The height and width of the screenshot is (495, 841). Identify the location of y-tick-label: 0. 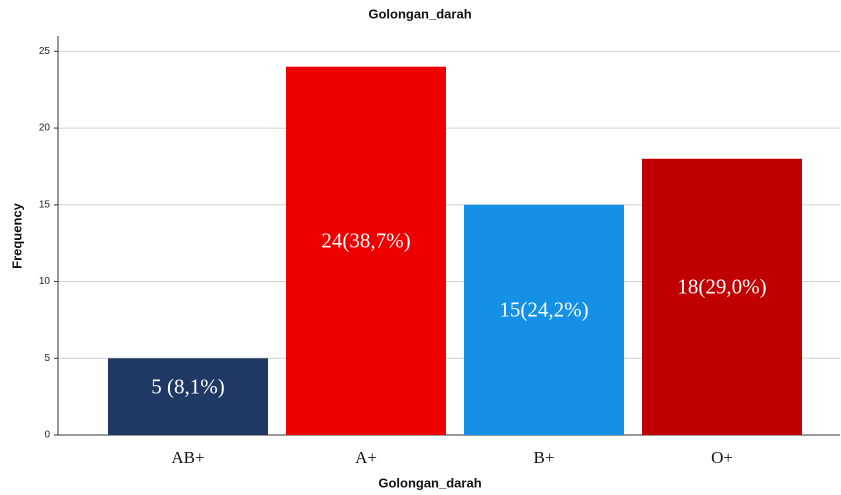
(47, 435).